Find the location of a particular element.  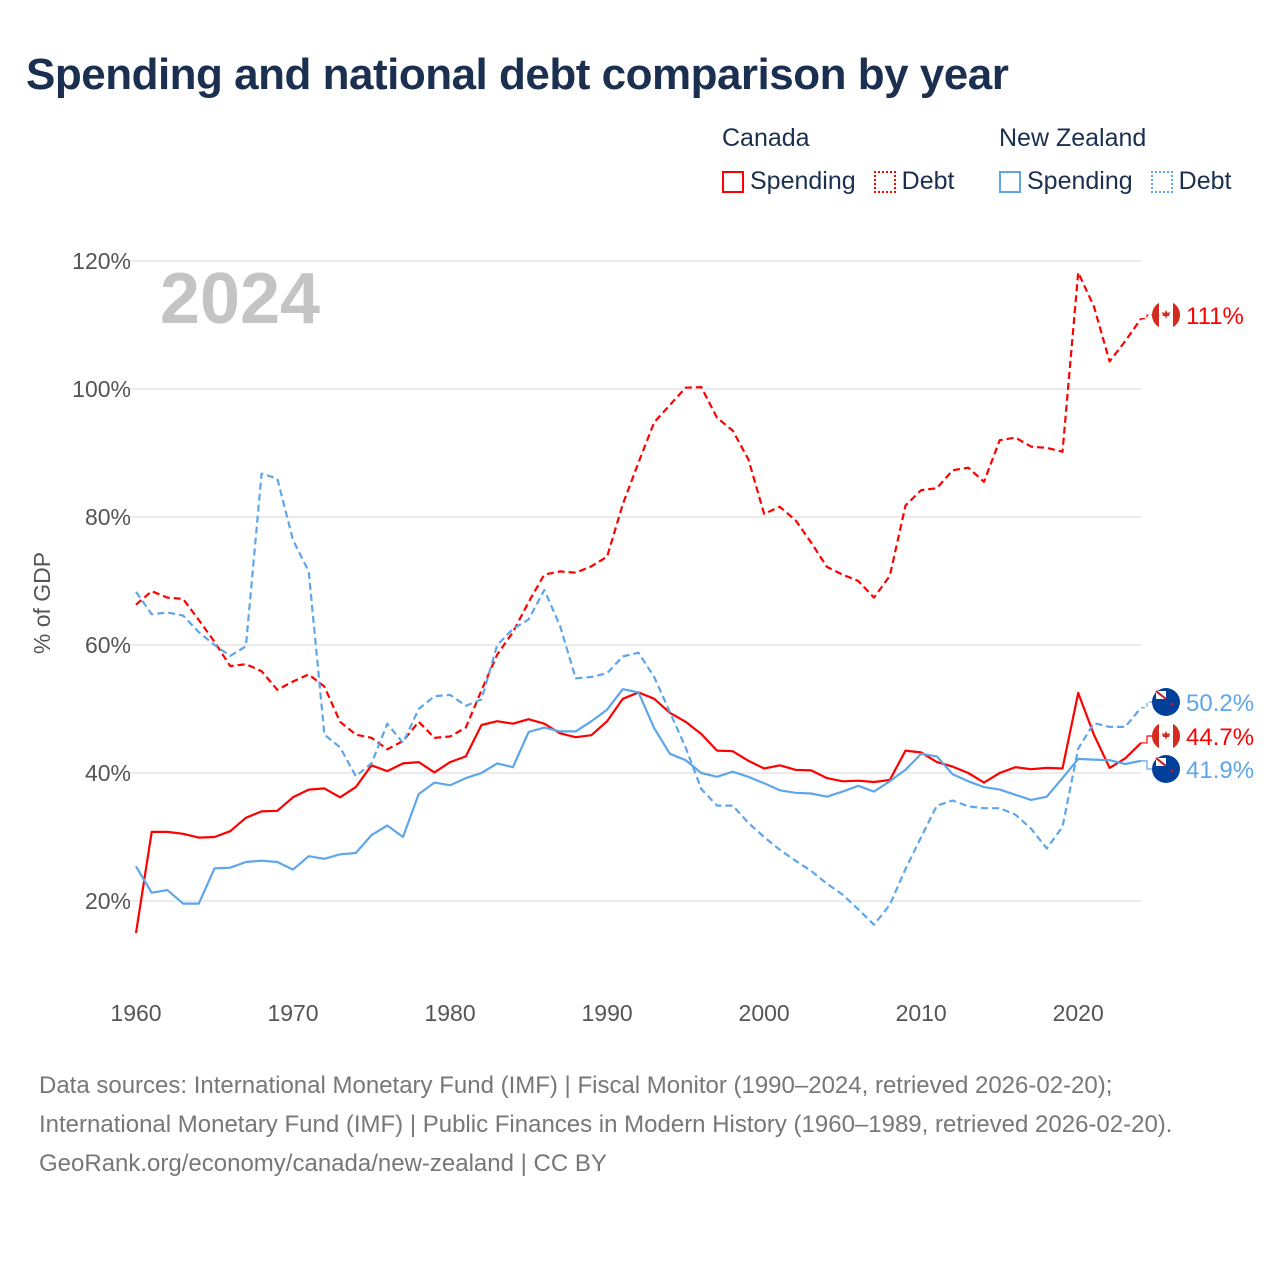

legend-item-nz-debt: Debt is located at coordinates (1191, 181).